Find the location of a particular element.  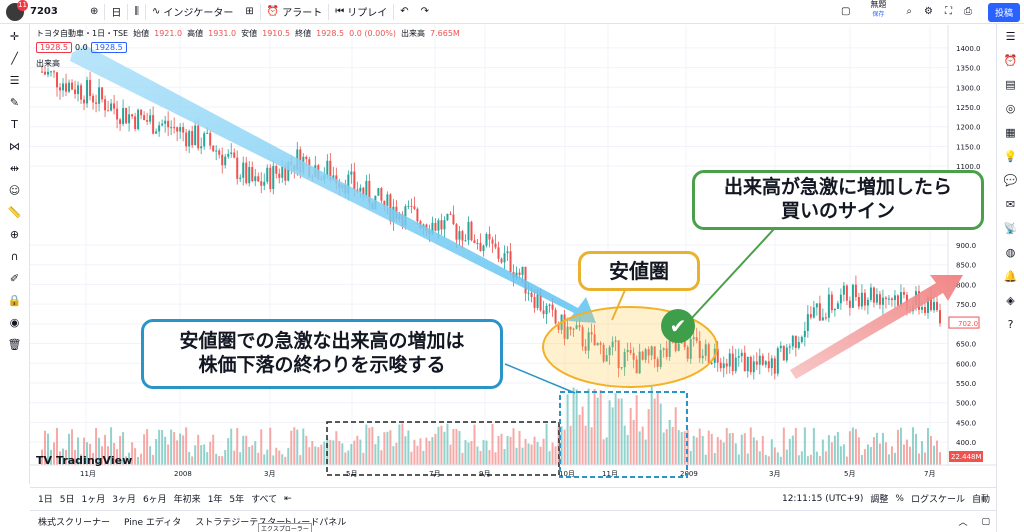

hotlist-icon: ◎ is located at coordinates (1010, 108).